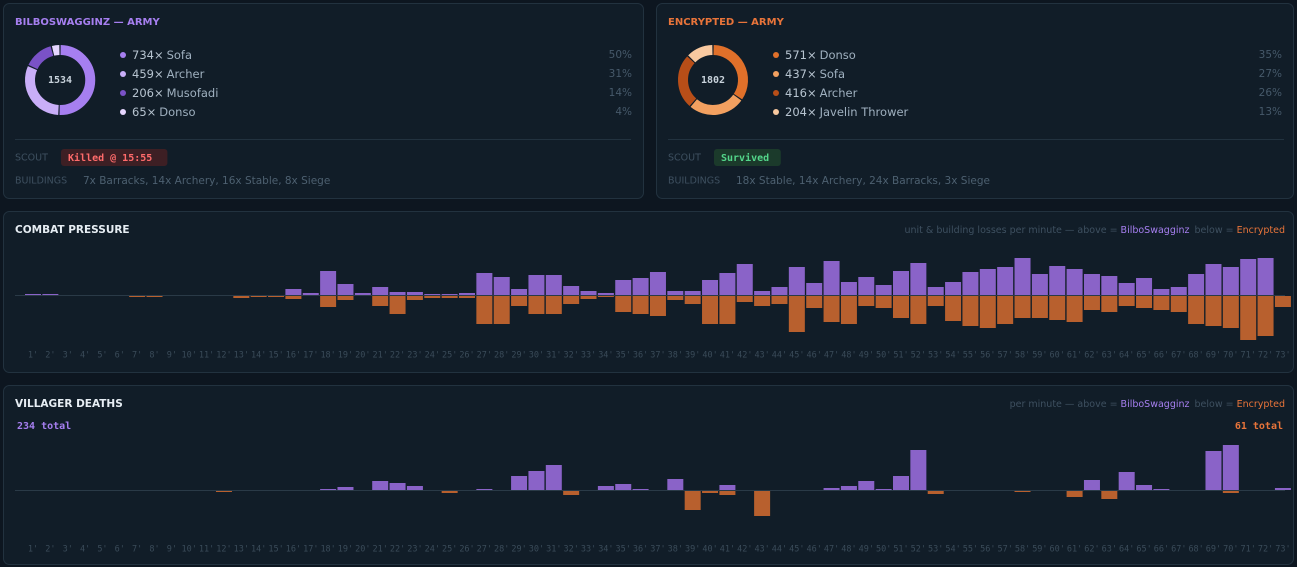 The image size is (1297, 567). Describe the element at coordinates (85, 356) in the screenshot. I see `x-tick-label: 4'` at that location.